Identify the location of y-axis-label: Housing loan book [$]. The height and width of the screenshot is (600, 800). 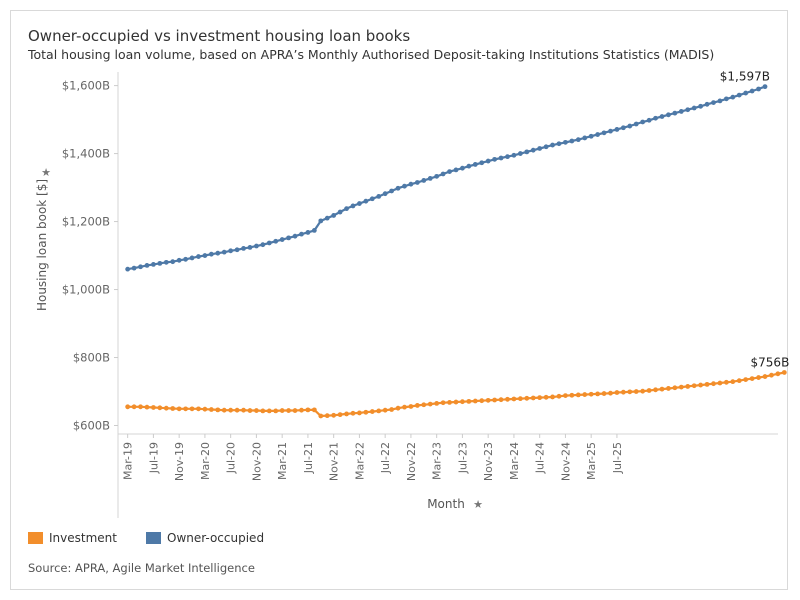
(42, 245).